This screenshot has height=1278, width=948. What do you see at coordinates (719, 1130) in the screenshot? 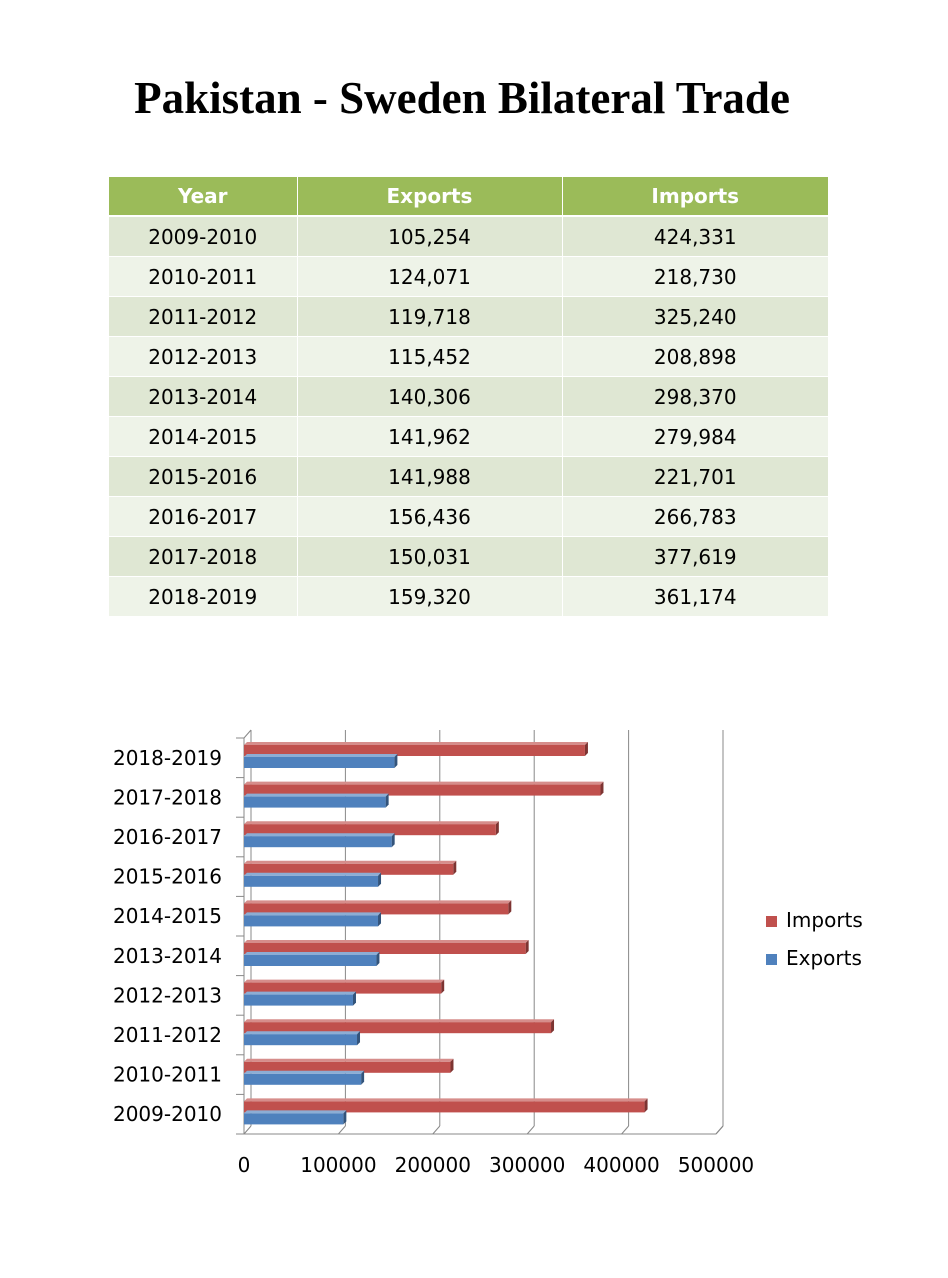
I see `floor-right-edge` at bounding box center [719, 1130].